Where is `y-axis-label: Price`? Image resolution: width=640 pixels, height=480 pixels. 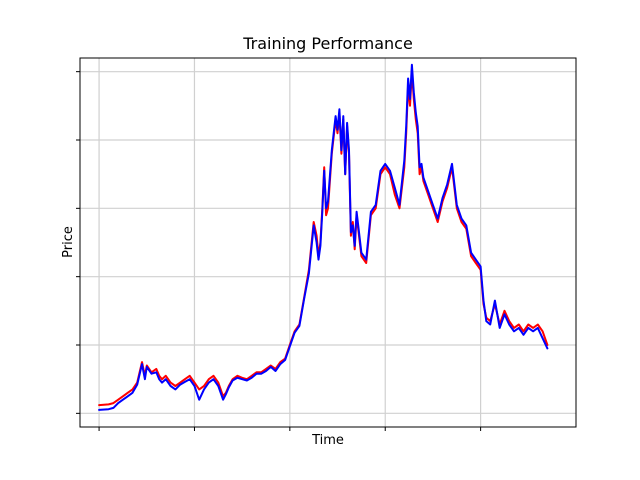
y-axis-label: Price is located at coordinates (68, 242).